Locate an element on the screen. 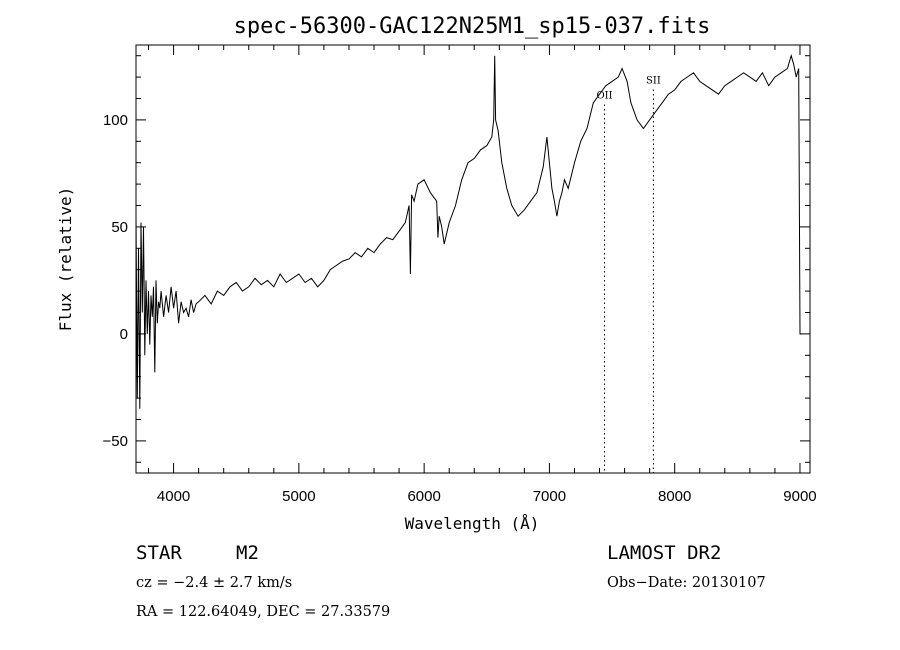 The height and width of the screenshot is (650, 900). line-id-label: OII is located at coordinates (604, 96).